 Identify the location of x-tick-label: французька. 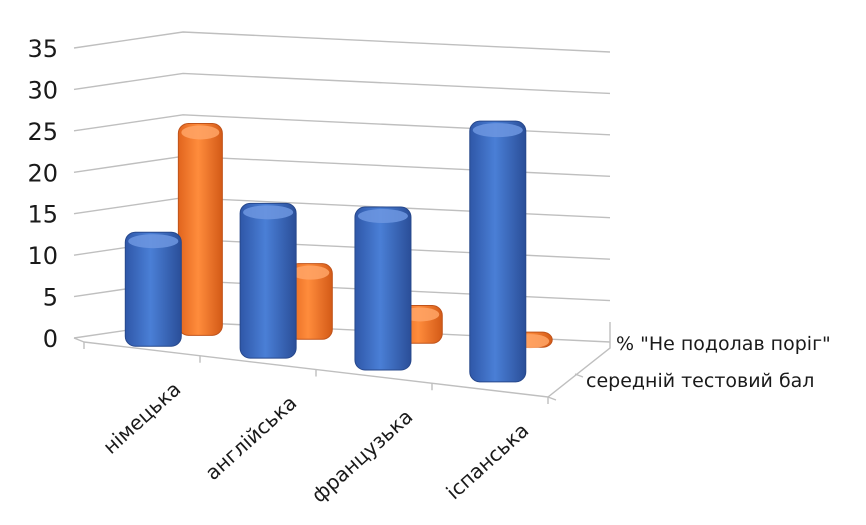
(362, 455).